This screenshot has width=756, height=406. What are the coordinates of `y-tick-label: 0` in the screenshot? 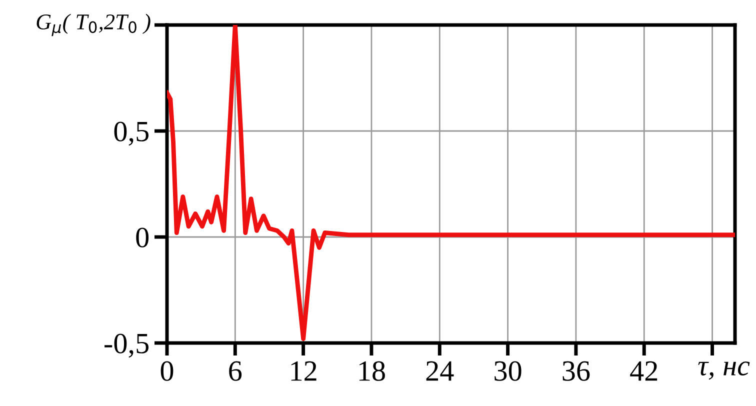 It's located at (142, 238).